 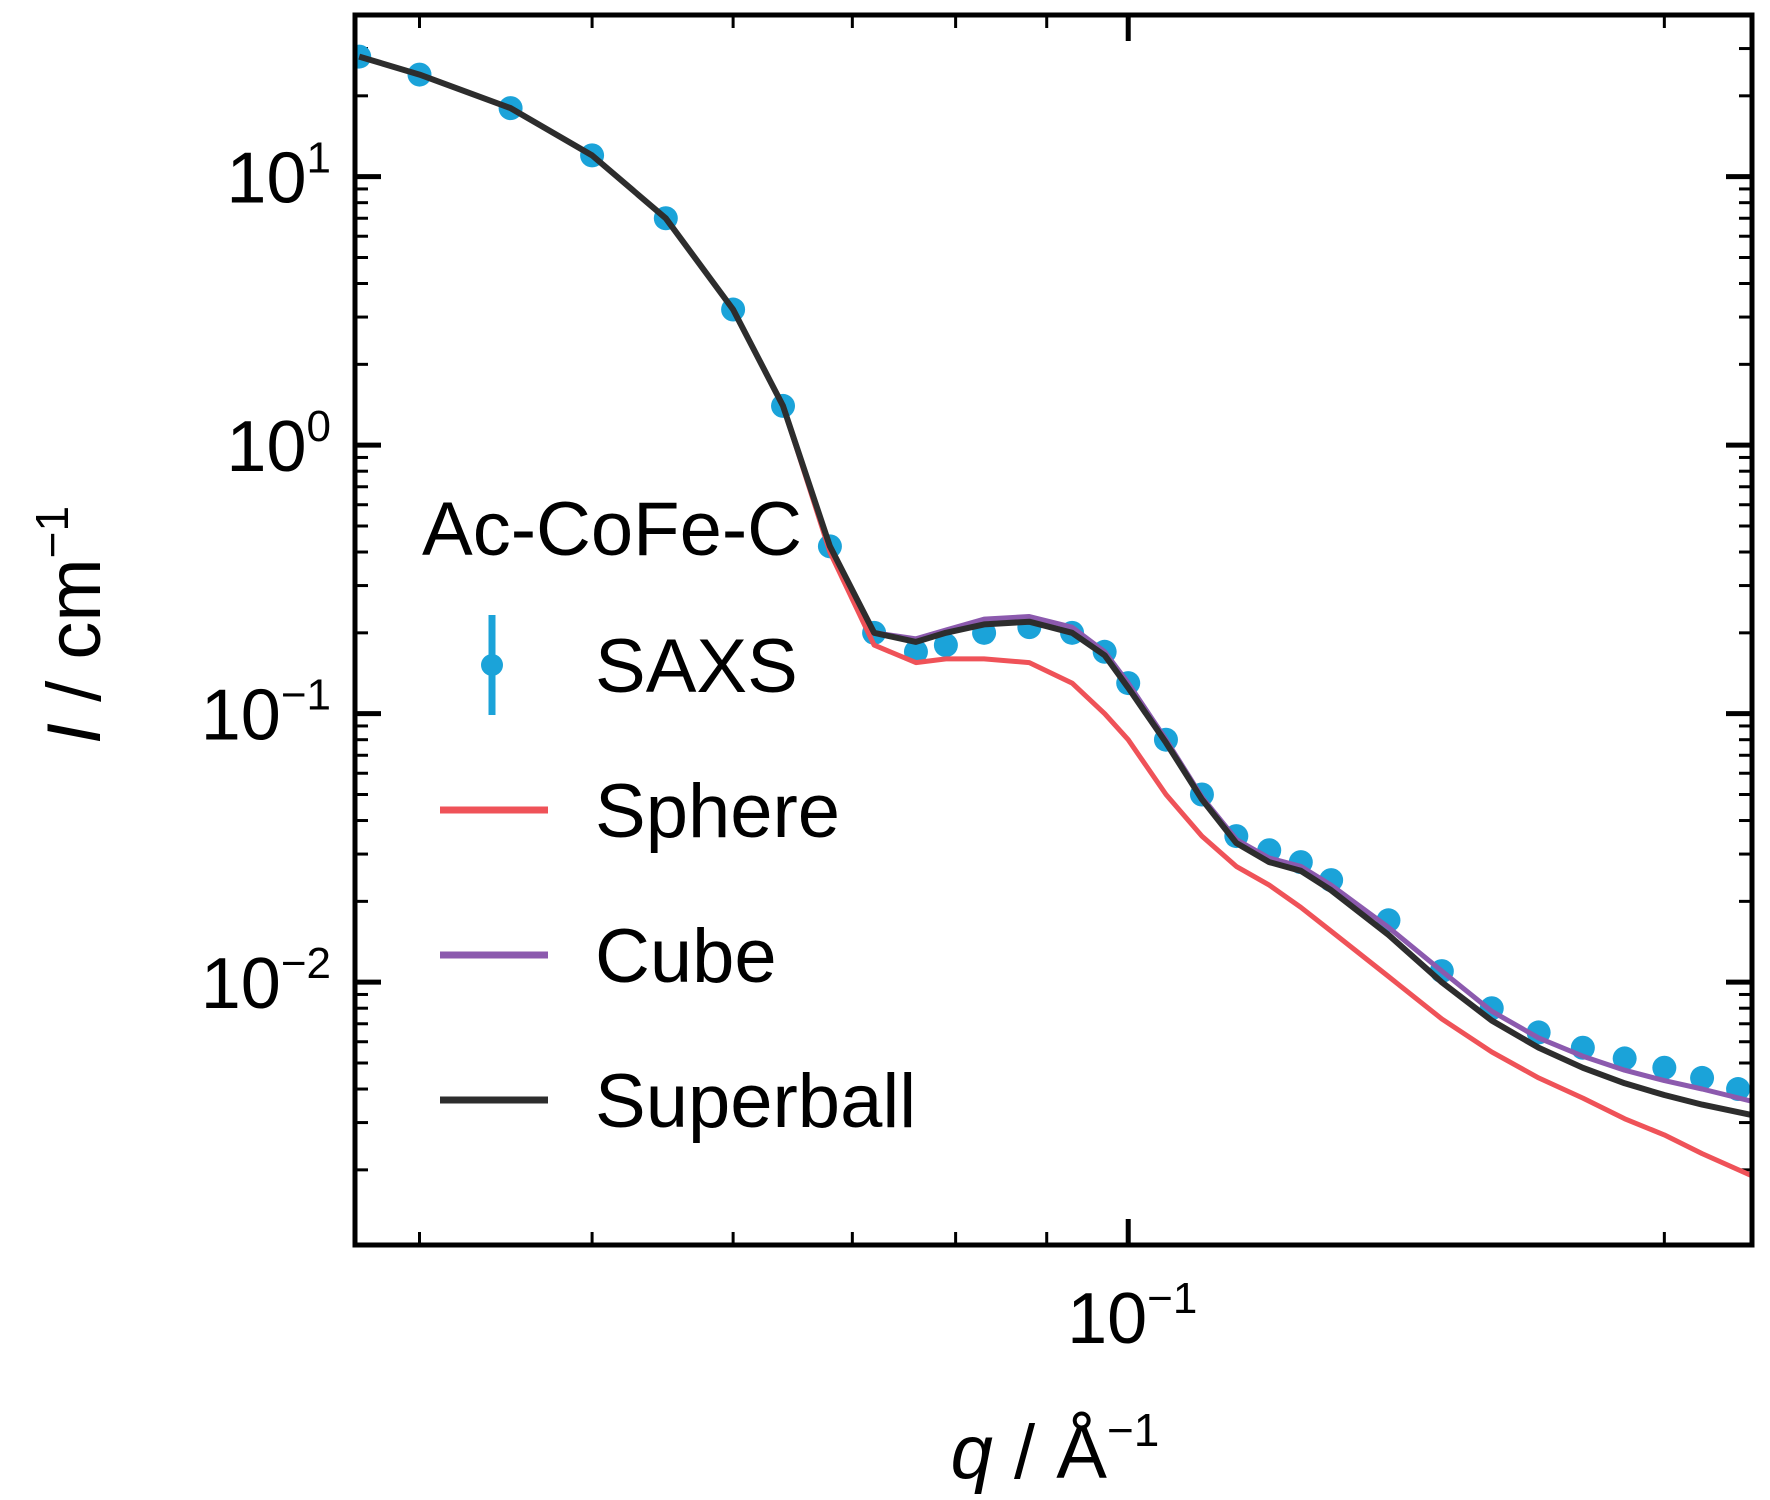 I want to click on legend-marker-saxs-point, so click(x=492, y=665).